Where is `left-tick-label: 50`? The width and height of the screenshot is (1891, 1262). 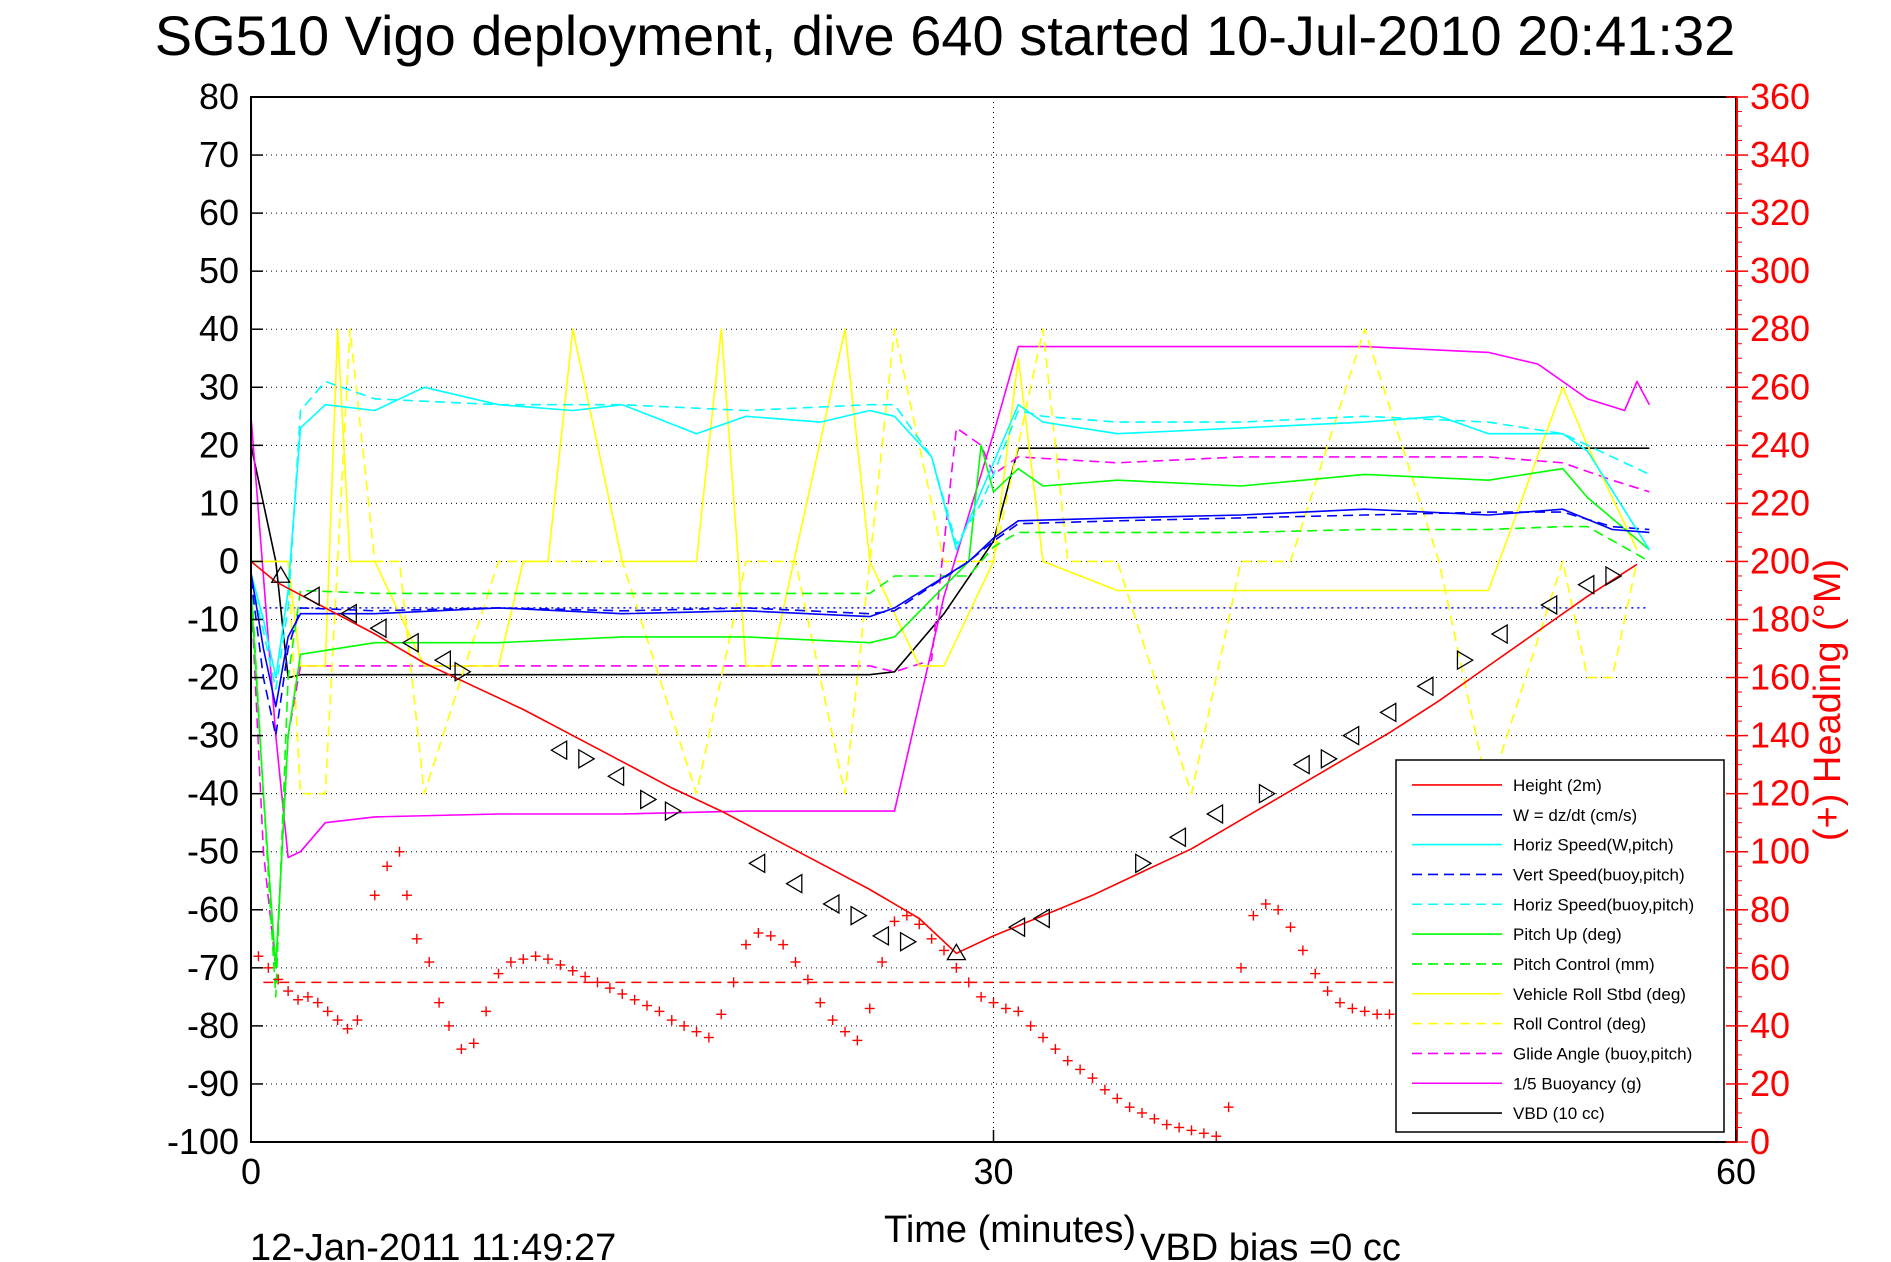 left-tick-label: 50 is located at coordinates (219, 270).